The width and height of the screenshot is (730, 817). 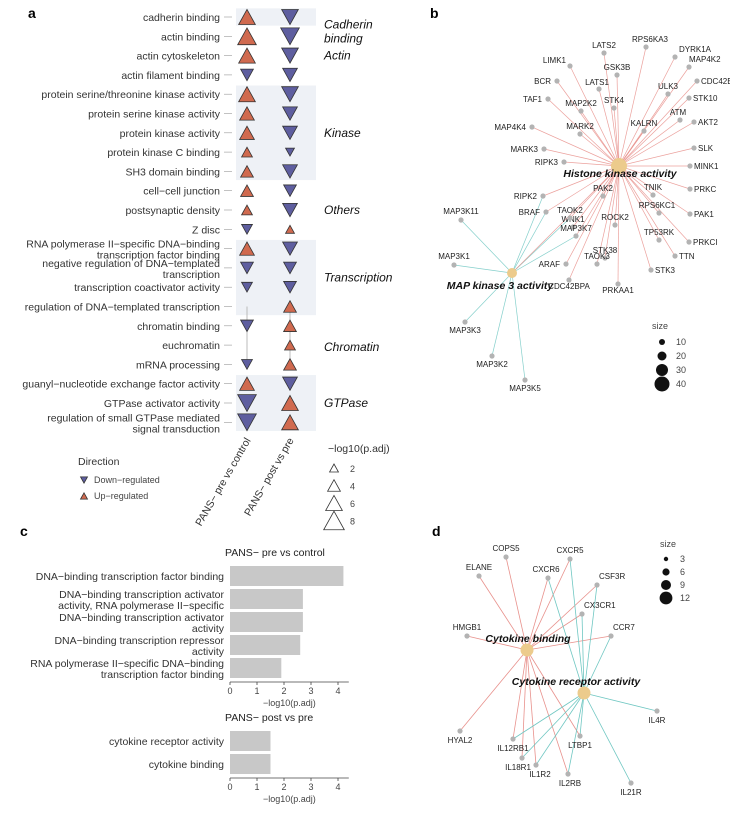 I want to click on x-tick-label: 3, so click(x=310, y=691).